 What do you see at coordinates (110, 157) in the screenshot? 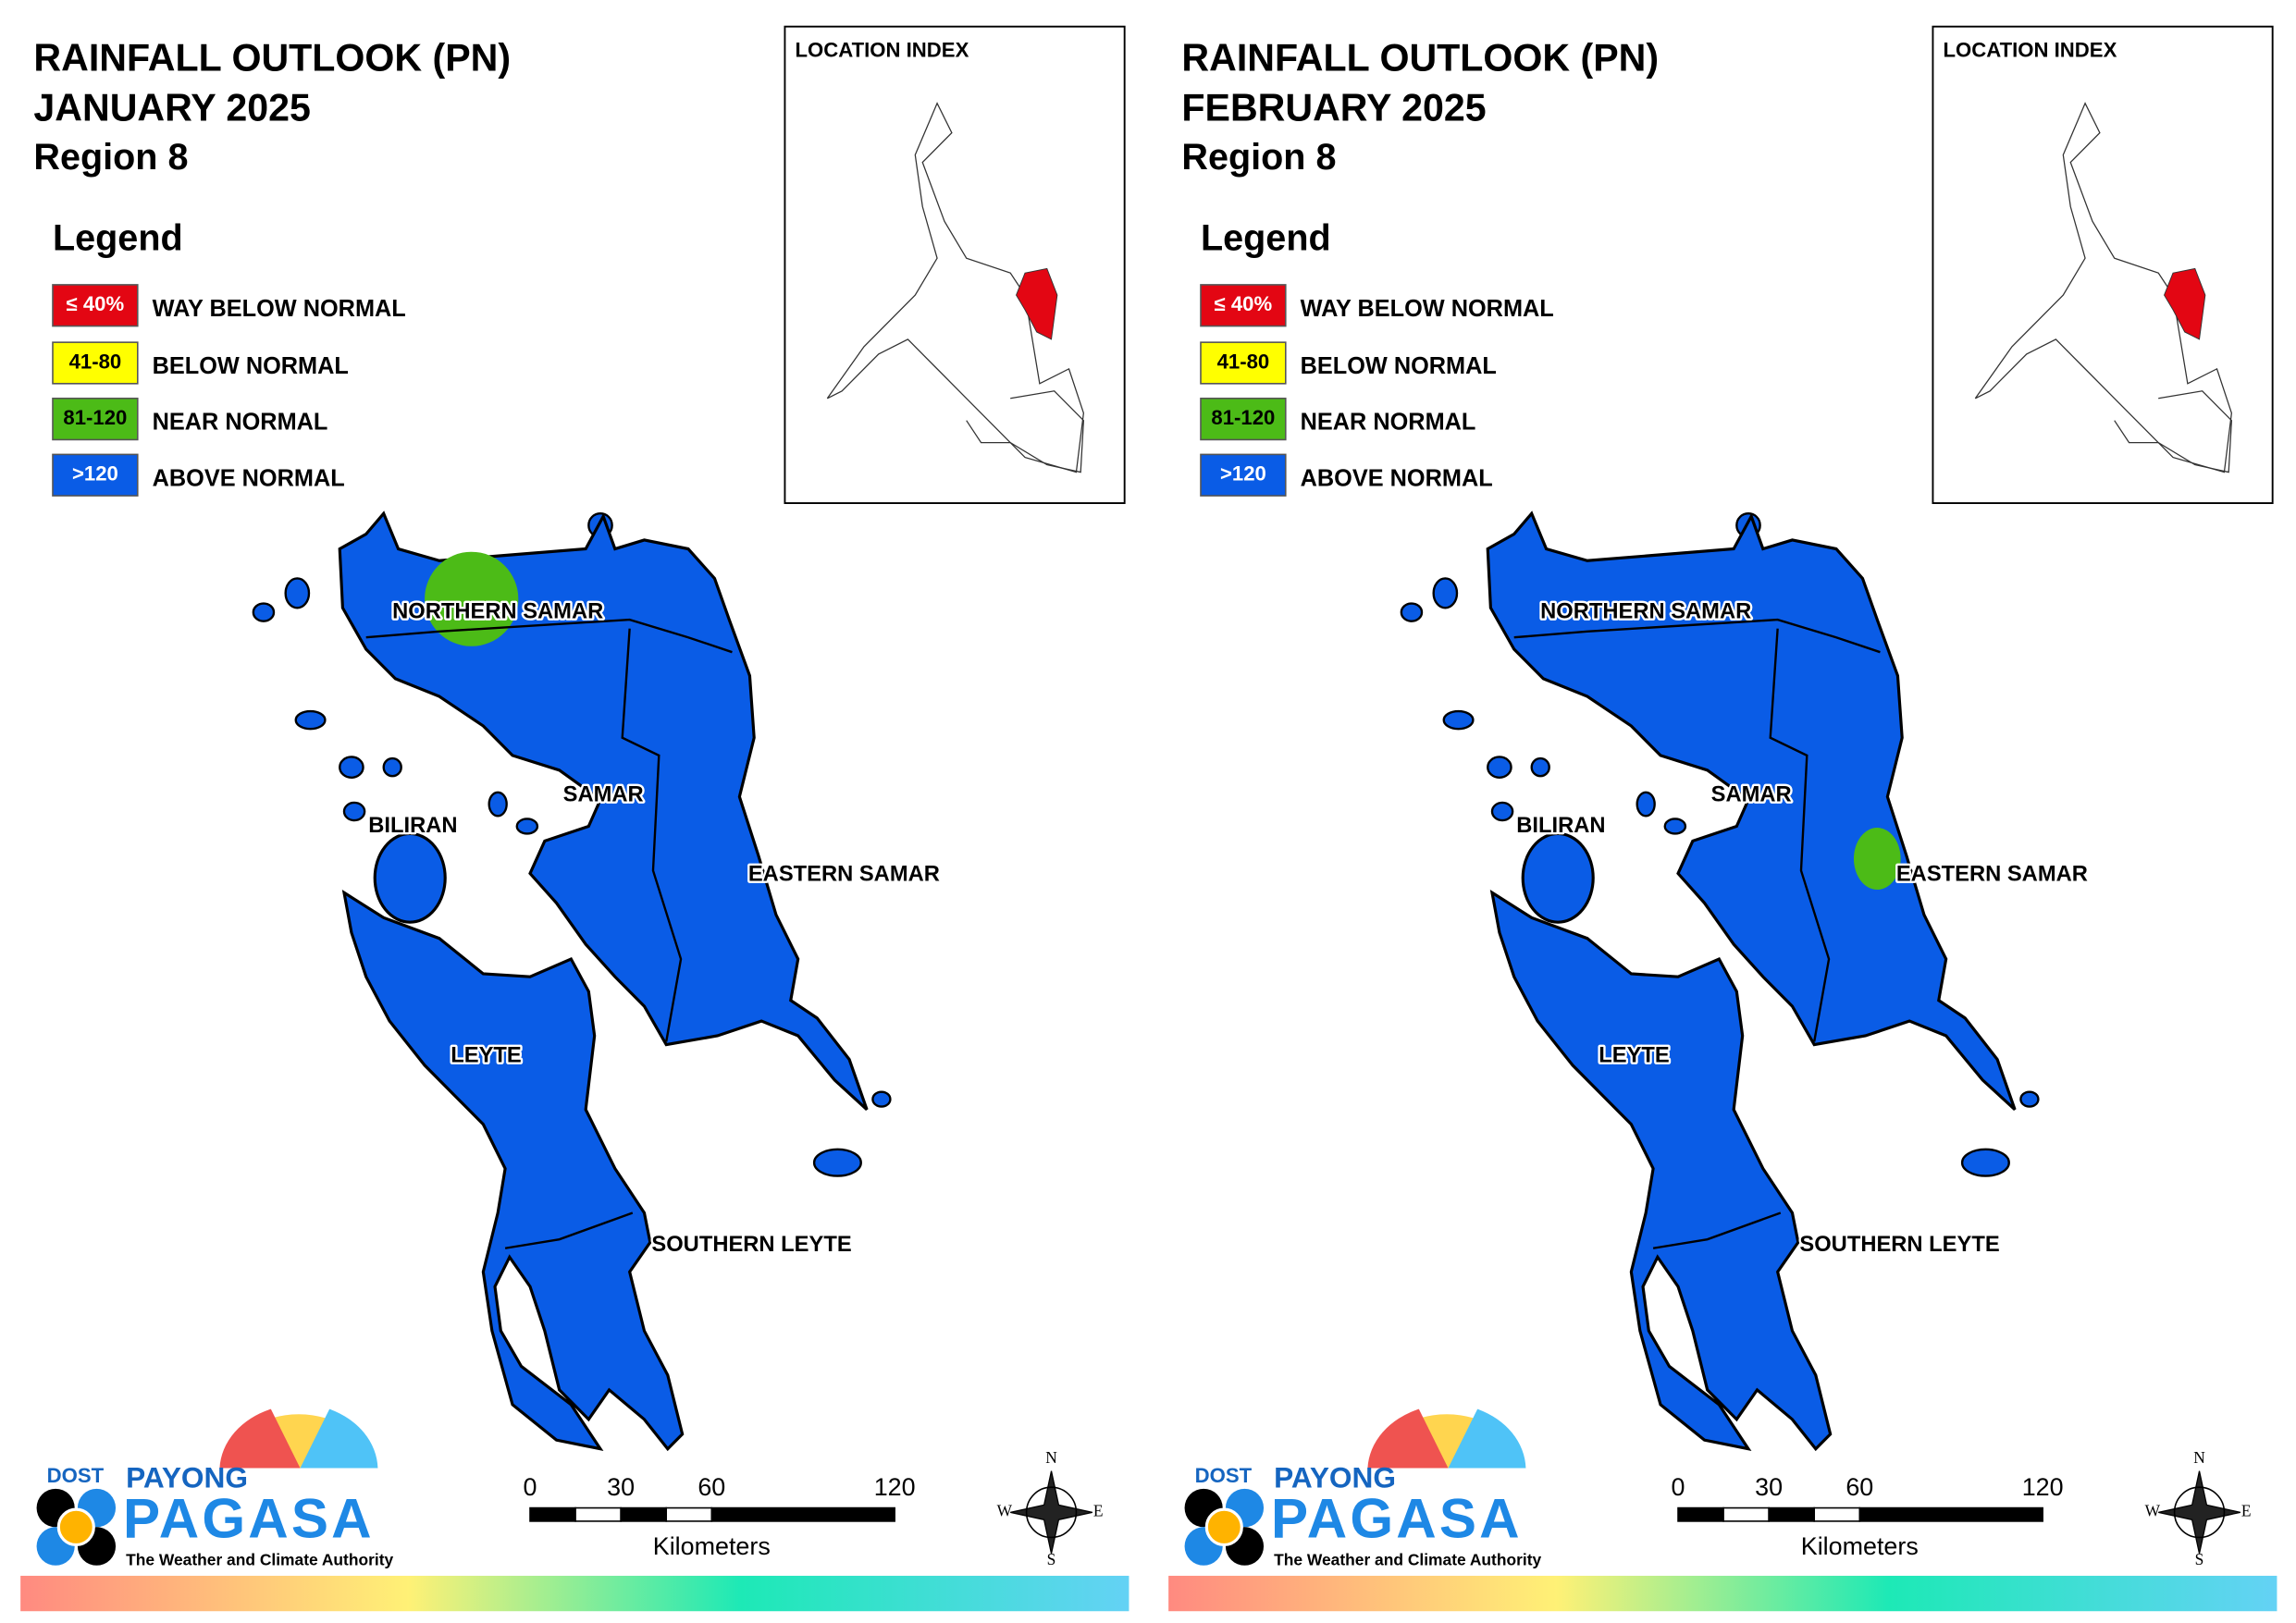
I see `map-region: Region 8` at bounding box center [110, 157].